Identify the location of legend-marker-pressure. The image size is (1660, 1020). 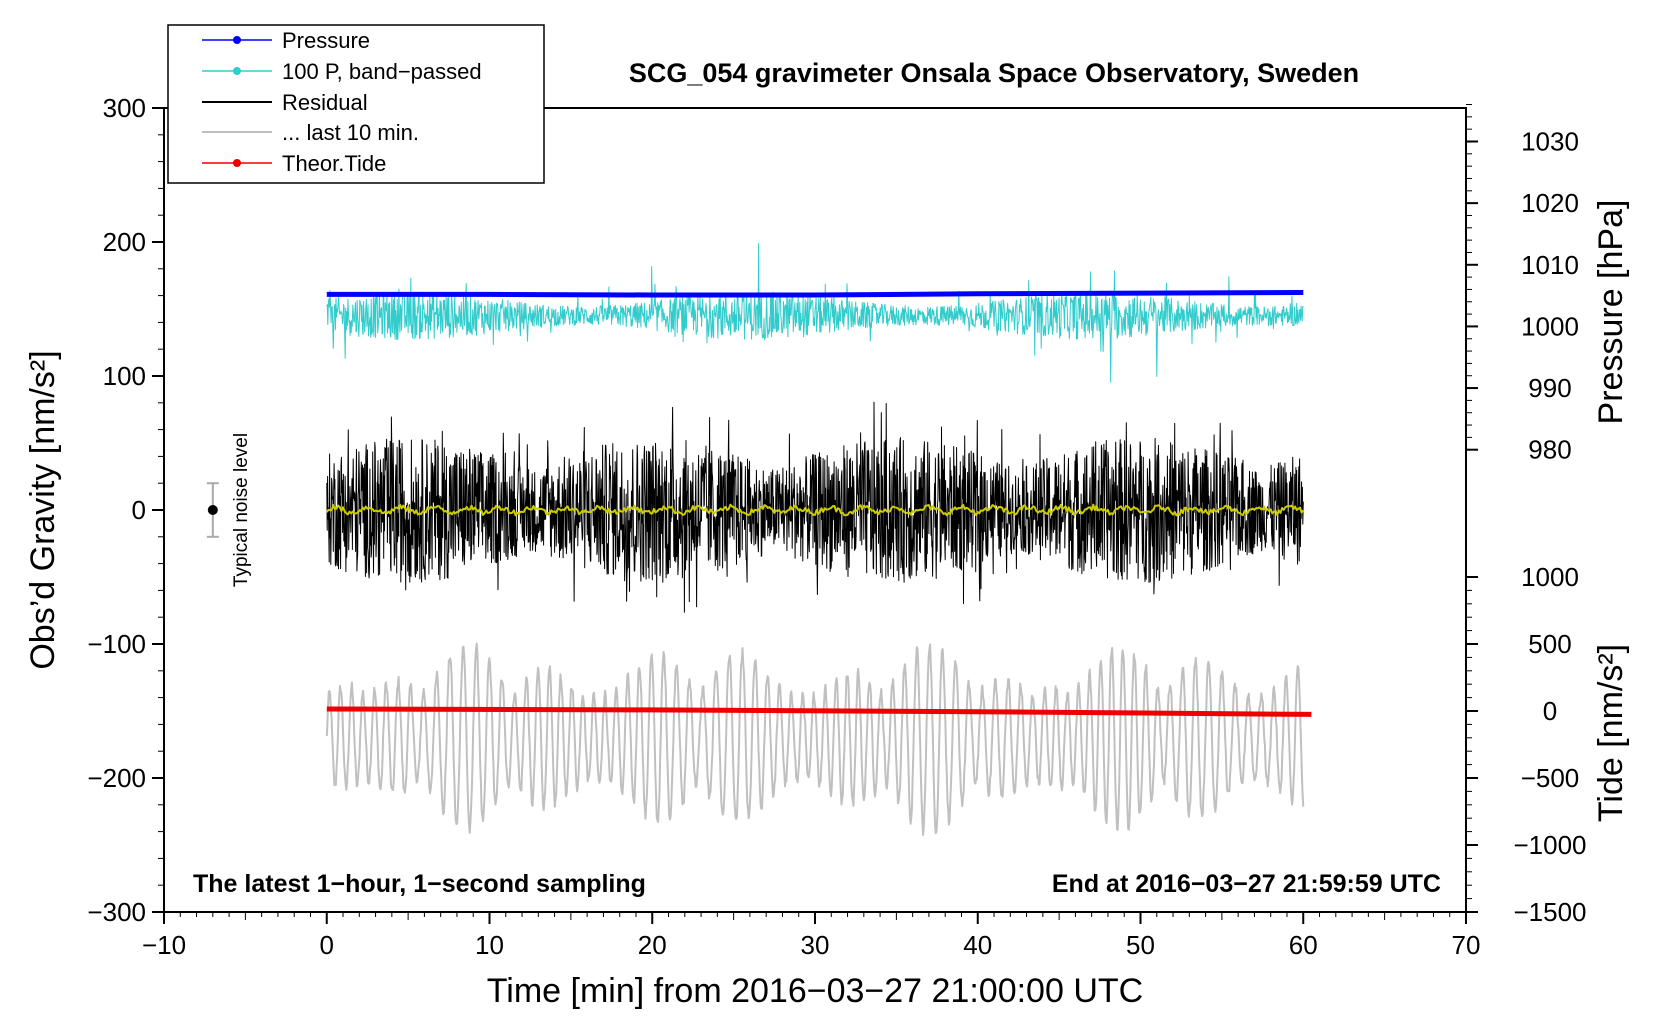
(237, 40).